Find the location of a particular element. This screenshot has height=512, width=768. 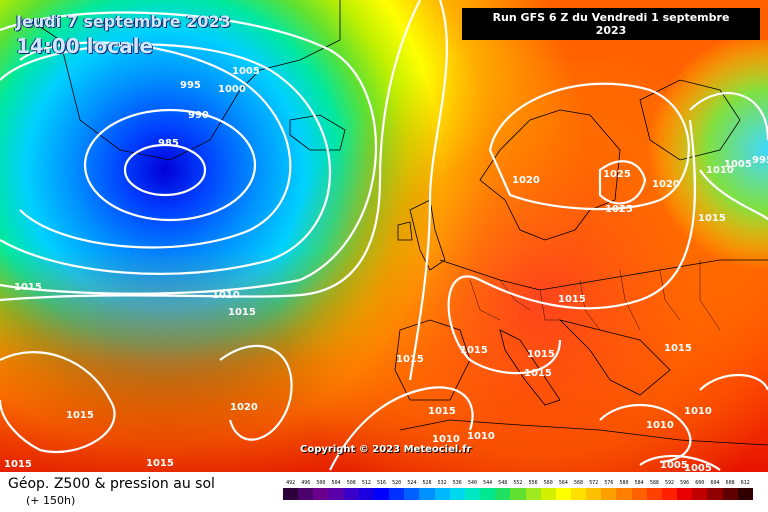

country-borders is located at coordinates (595, 295).